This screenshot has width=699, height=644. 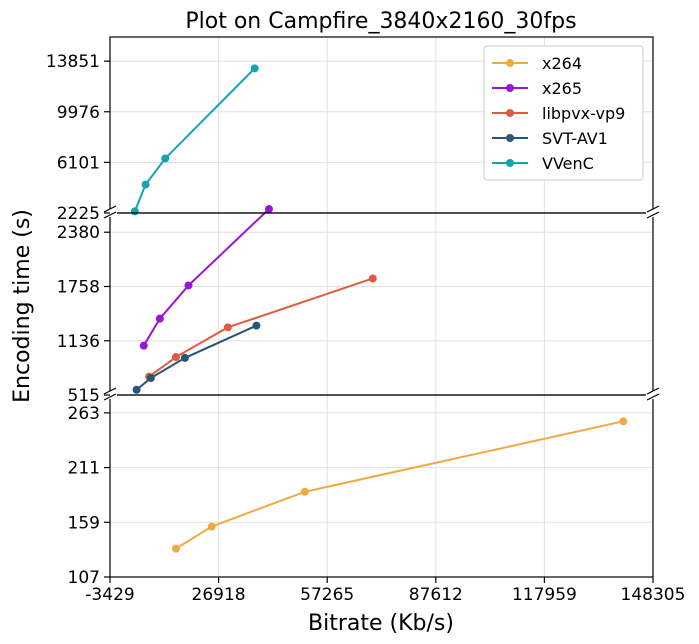 I want to click on y-tick-label: 211, so click(x=84, y=469).